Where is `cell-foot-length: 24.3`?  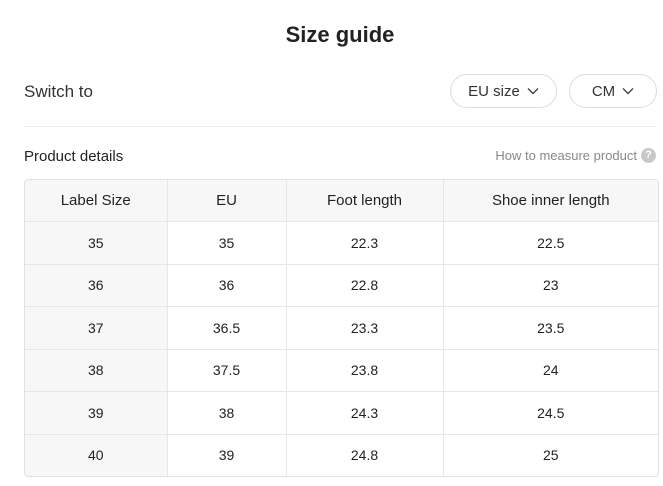 cell-foot-length: 24.3 is located at coordinates (365, 413).